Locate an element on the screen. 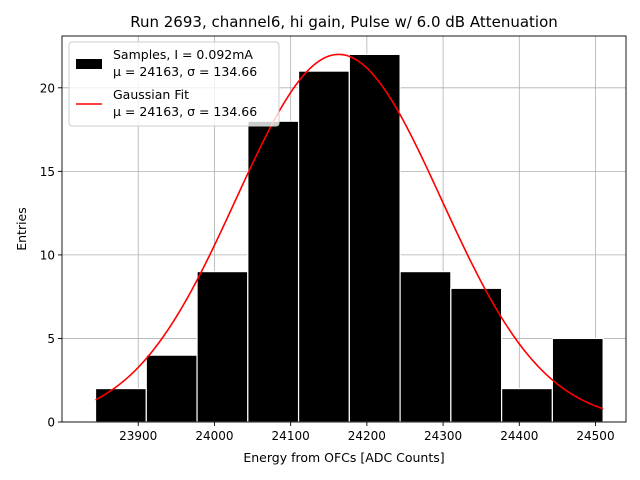 Image resolution: width=640 pixels, height=480 pixels. x-tick-label: 24200 is located at coordinates (367, 436).